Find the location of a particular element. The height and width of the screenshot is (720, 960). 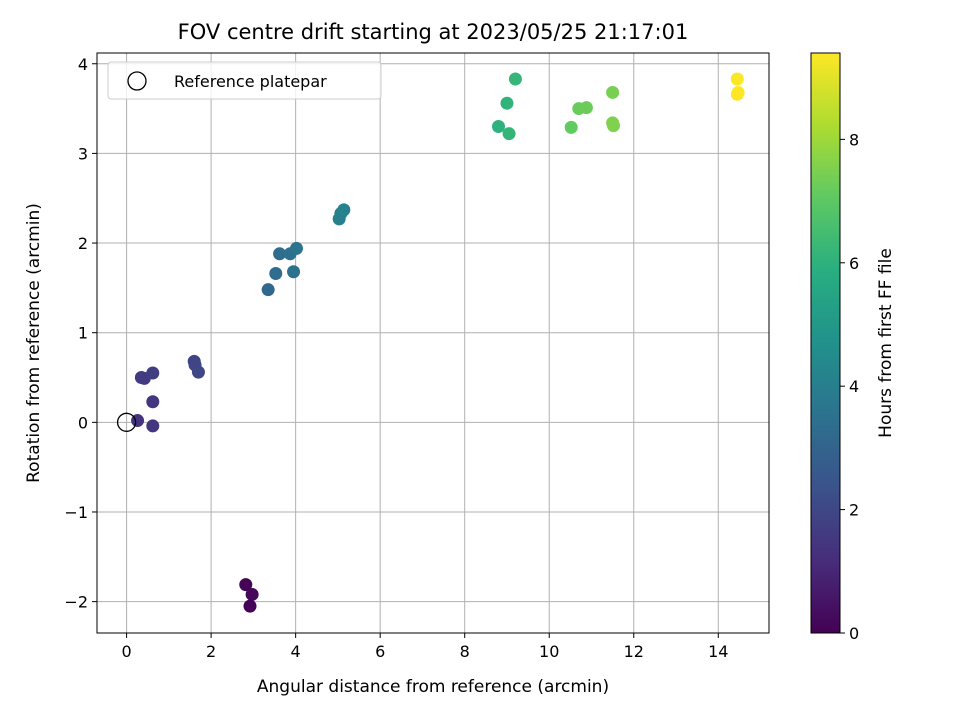

x-tick-label: 10 is located at coordinates (549, 651).